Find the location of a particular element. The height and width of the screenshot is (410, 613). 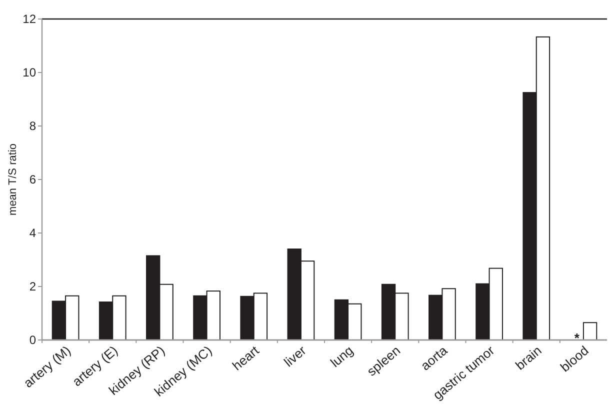

y-tick-label: 8 is located at coordinates (32, 126).